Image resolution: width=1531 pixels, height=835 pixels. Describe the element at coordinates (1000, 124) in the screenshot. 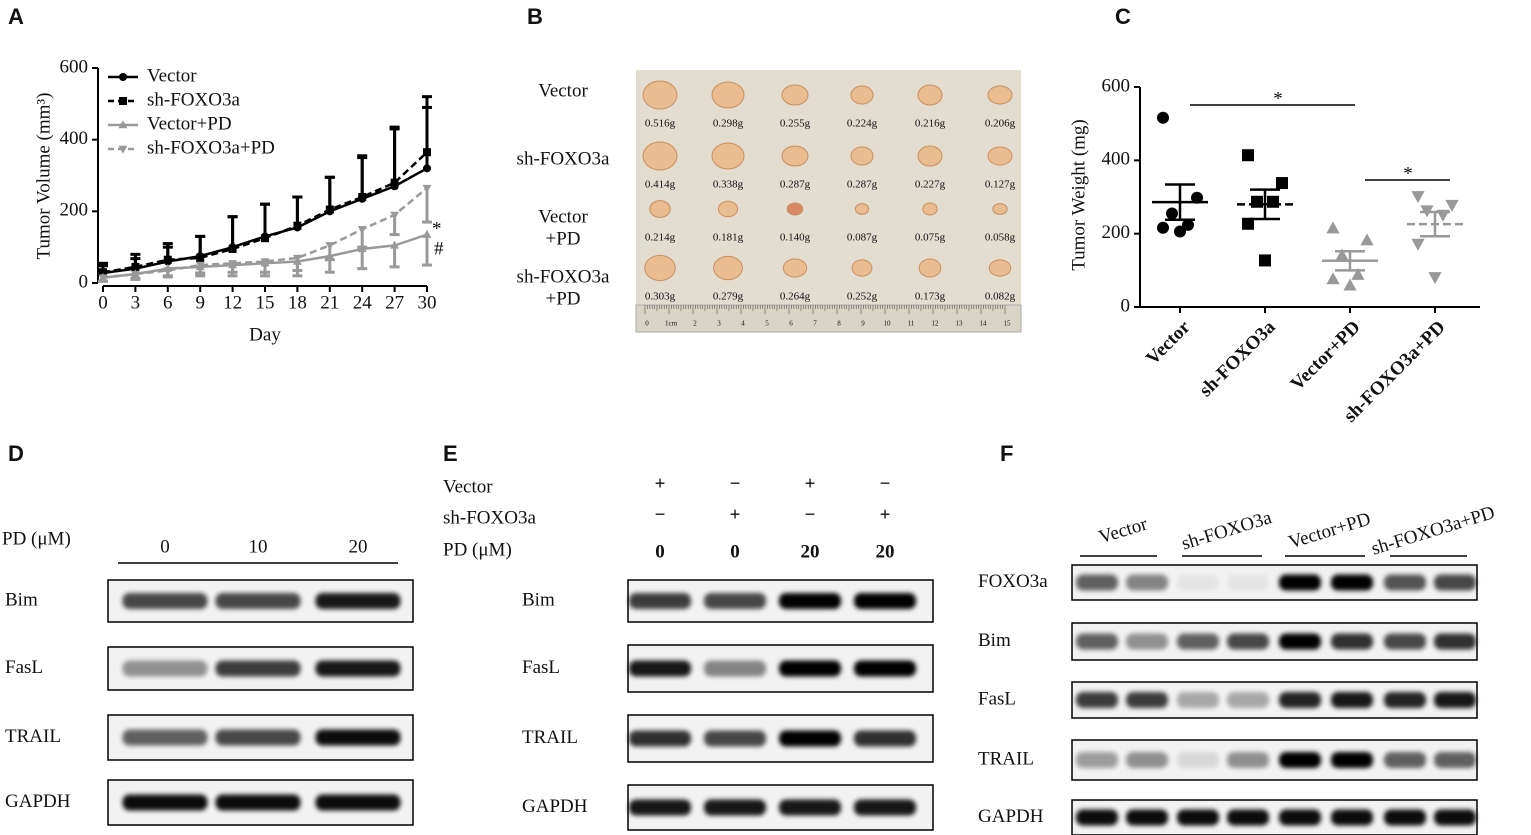

I see `weight-label: 0.206g` at that location.